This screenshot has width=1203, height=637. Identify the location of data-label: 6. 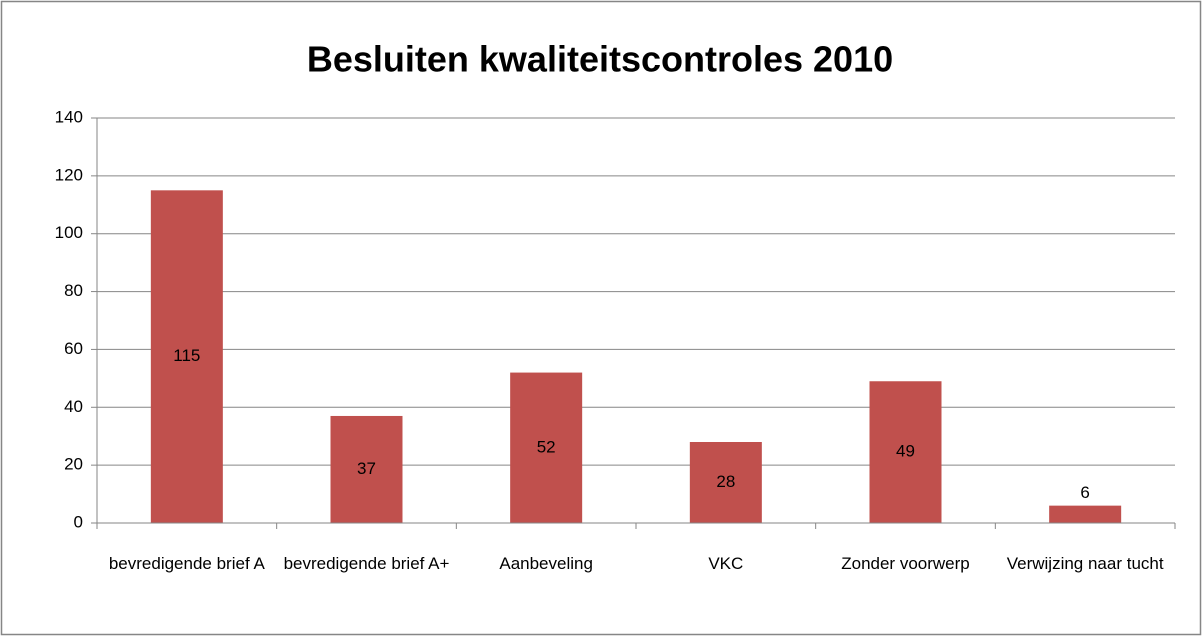
(1084, 492).